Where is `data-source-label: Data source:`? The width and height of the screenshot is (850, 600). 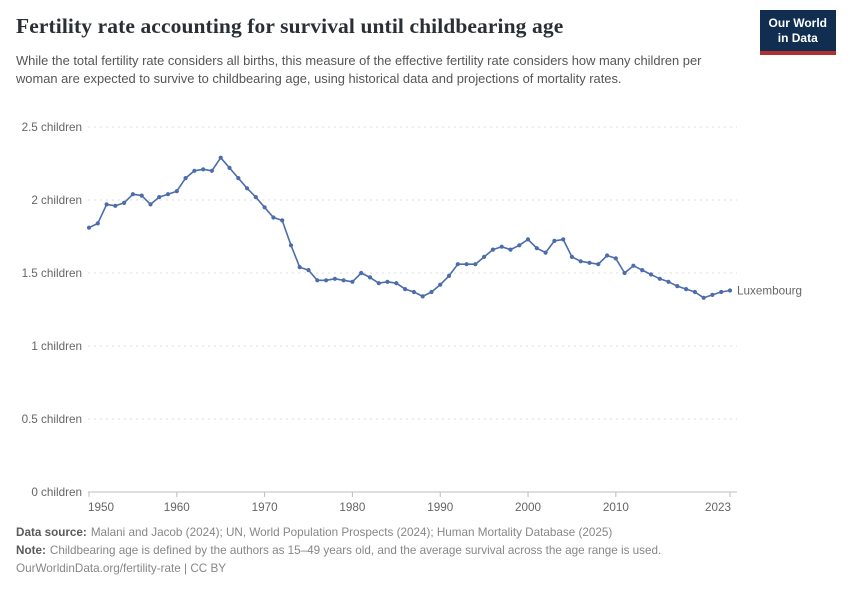 data-source-label: Data source: is located at coordinates (51, 532).